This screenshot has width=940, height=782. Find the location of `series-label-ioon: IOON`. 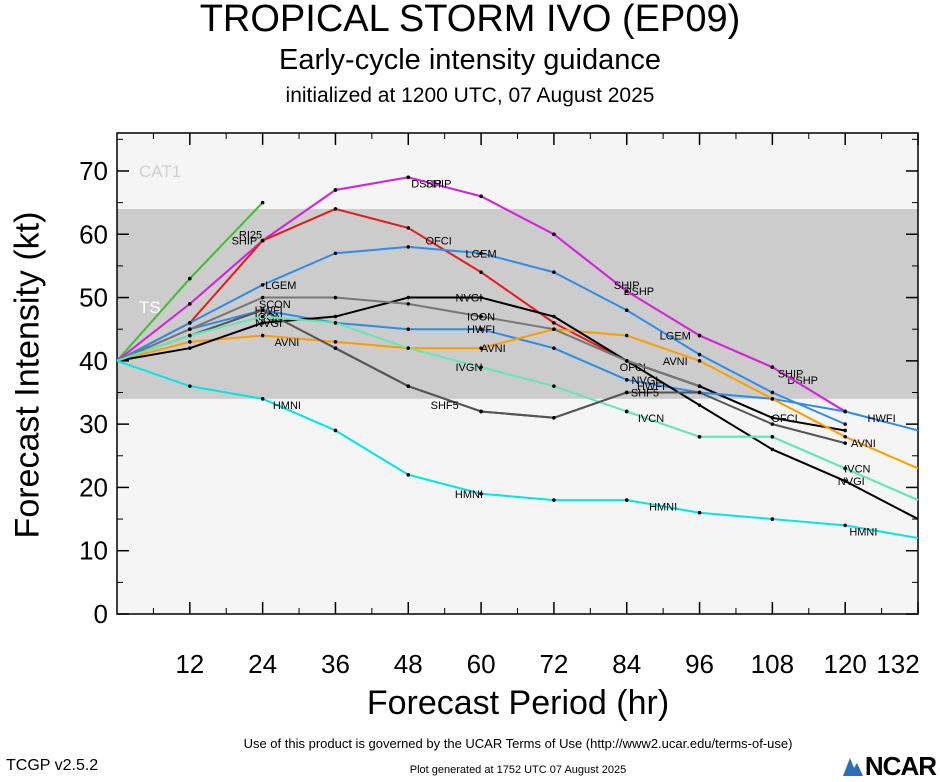

series-label-ioon: IOON is located at coordinates (481, 318).